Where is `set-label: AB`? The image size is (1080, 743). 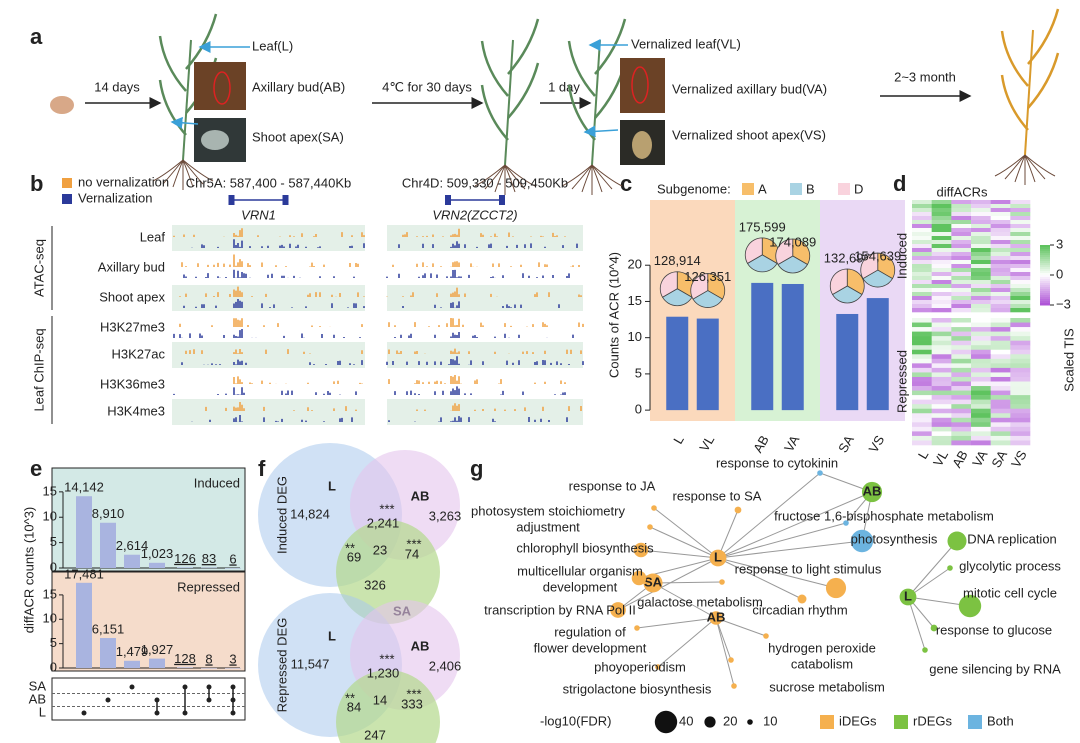
set-label: AB is located at coordinates (37, 698).